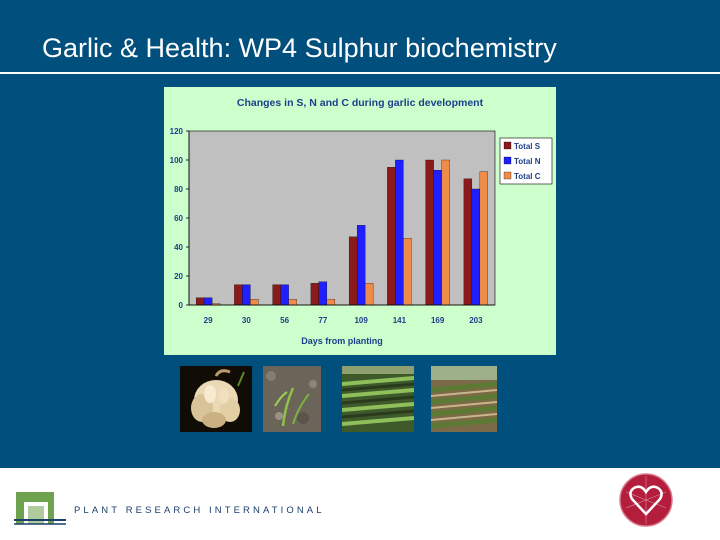 This screenshot has width=720, height=540. I want to click on x-tick-label: 203, so click(476, 320).